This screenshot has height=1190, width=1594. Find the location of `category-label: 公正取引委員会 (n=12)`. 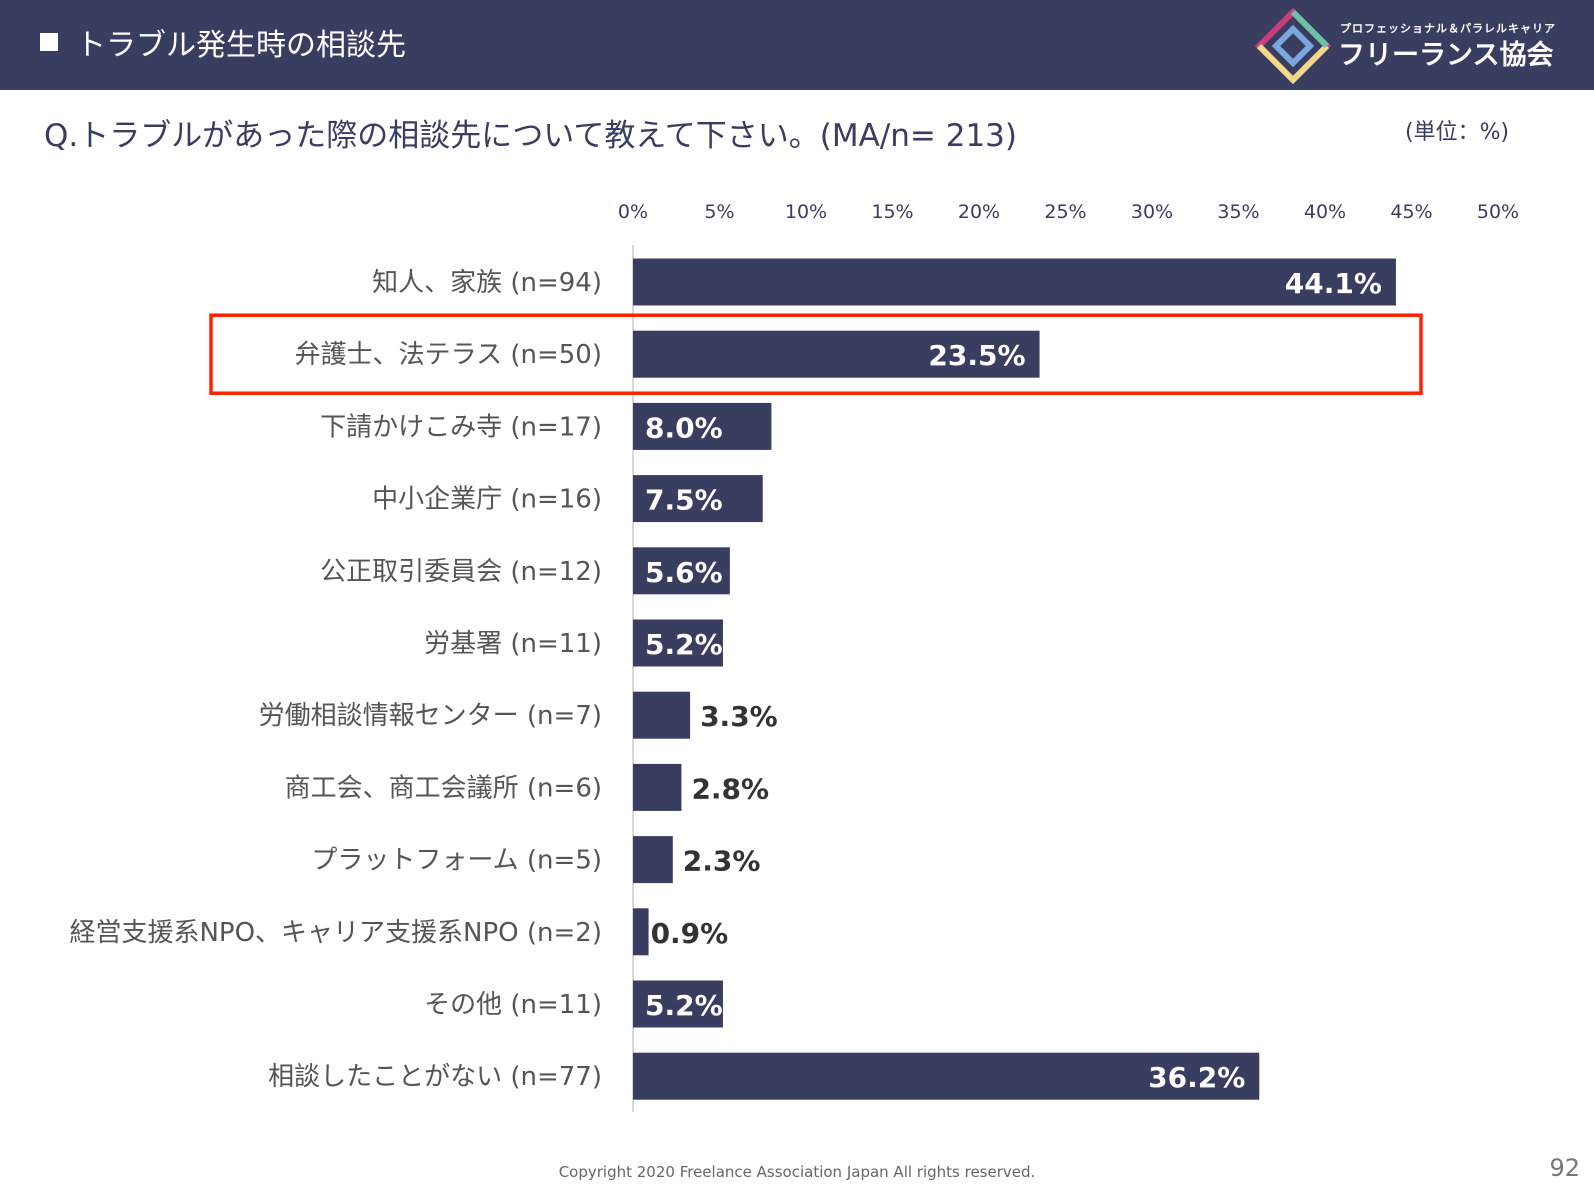

category-label: 公正取引委員会 (n=12) is located at coordinates (461, 572).